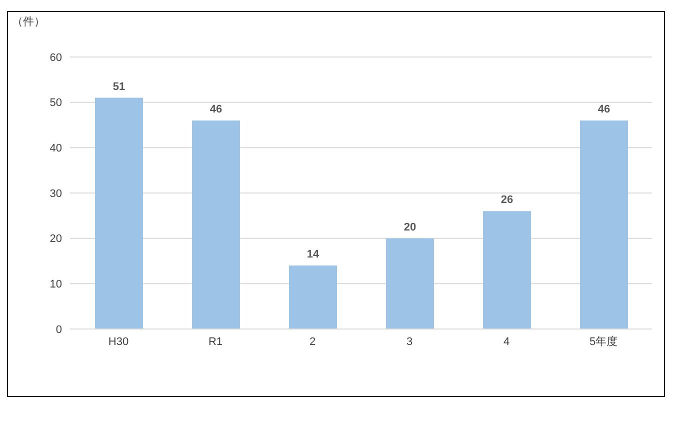 This screenshot has width=689, height=422. What do you see at coordinates (410, 227) in the screenshot?
I see `data-label: 20` at bounding box center [410, 227].